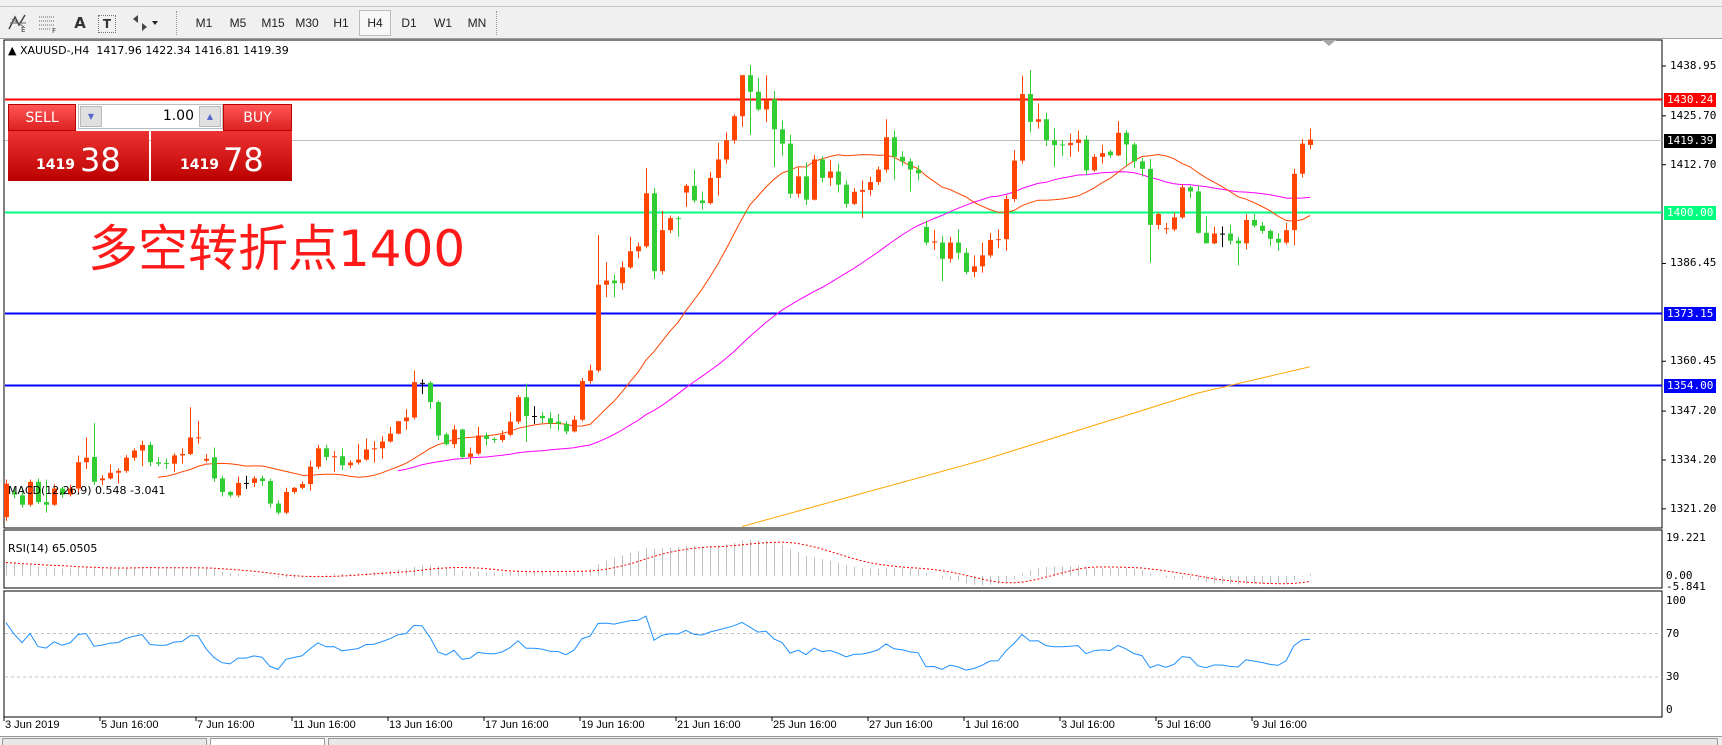 The width and height of the screenshot is (1722, 745). Describe the element at coordinates (78, 156) in the screenshot. I see `sell-price-button: 1419 38` at that location.